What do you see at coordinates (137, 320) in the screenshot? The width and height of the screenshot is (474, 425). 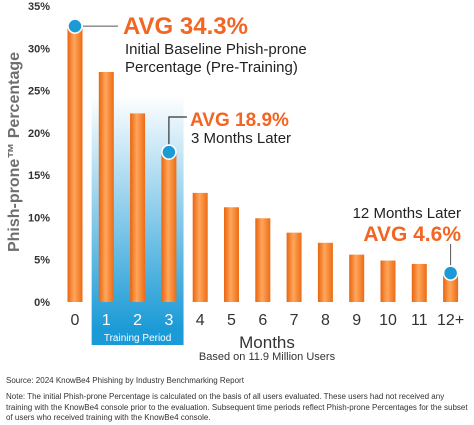 I see `x-tick-label: 2` at bounding box center [137, 320].